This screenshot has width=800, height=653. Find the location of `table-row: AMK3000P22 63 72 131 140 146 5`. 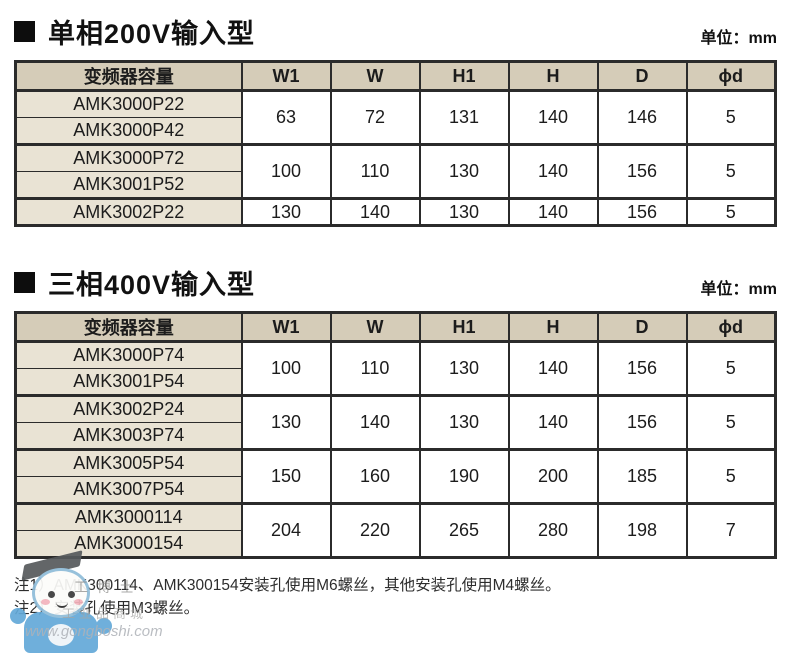

table-row: AMK3000P22 63 72 131 140 146 5 is located at coordinates (395, 118).